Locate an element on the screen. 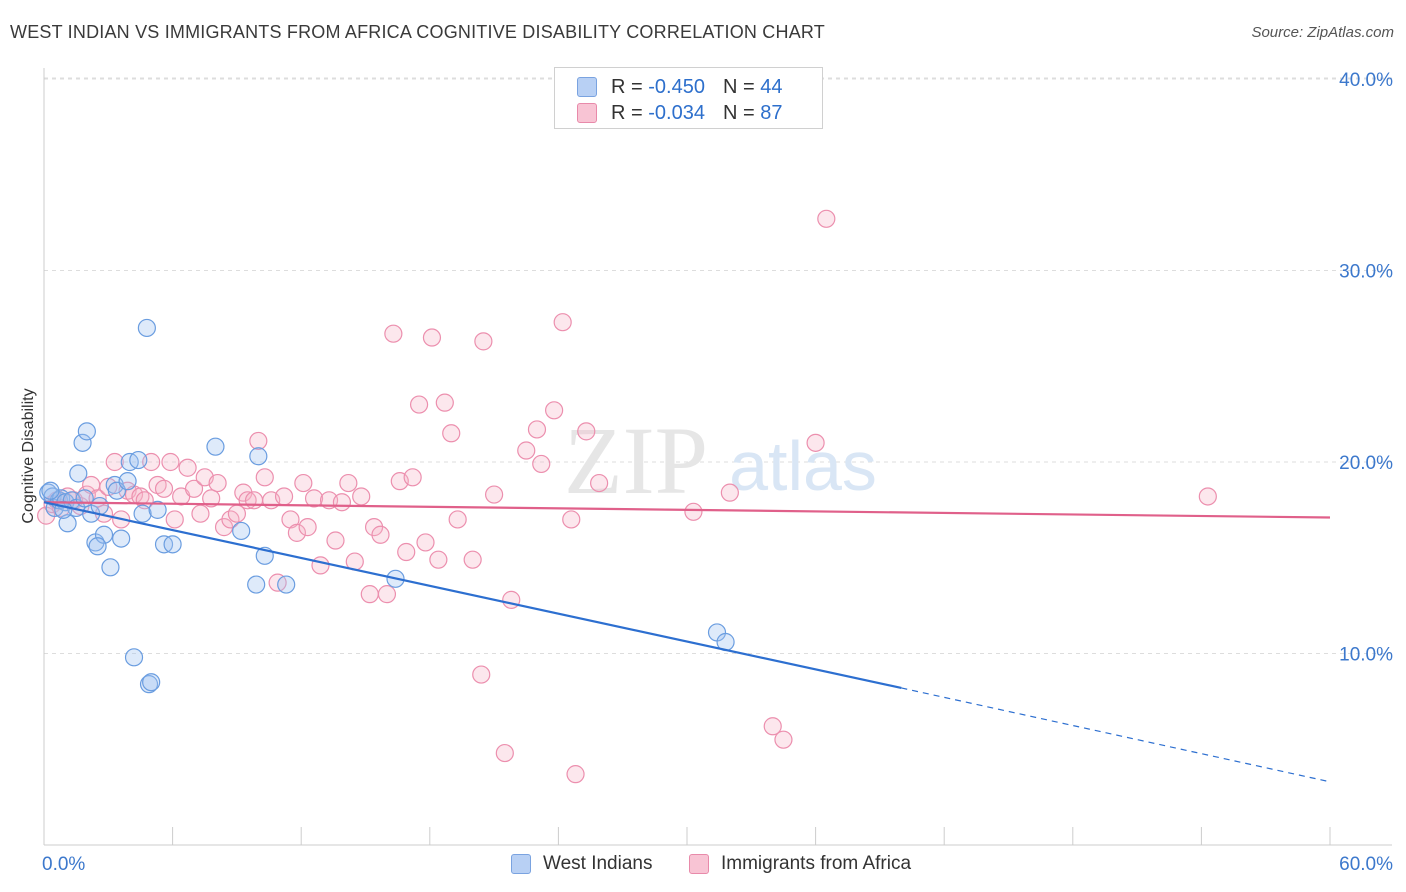  y-tick-label: 30.0% is located at coordinates (1366, 272).